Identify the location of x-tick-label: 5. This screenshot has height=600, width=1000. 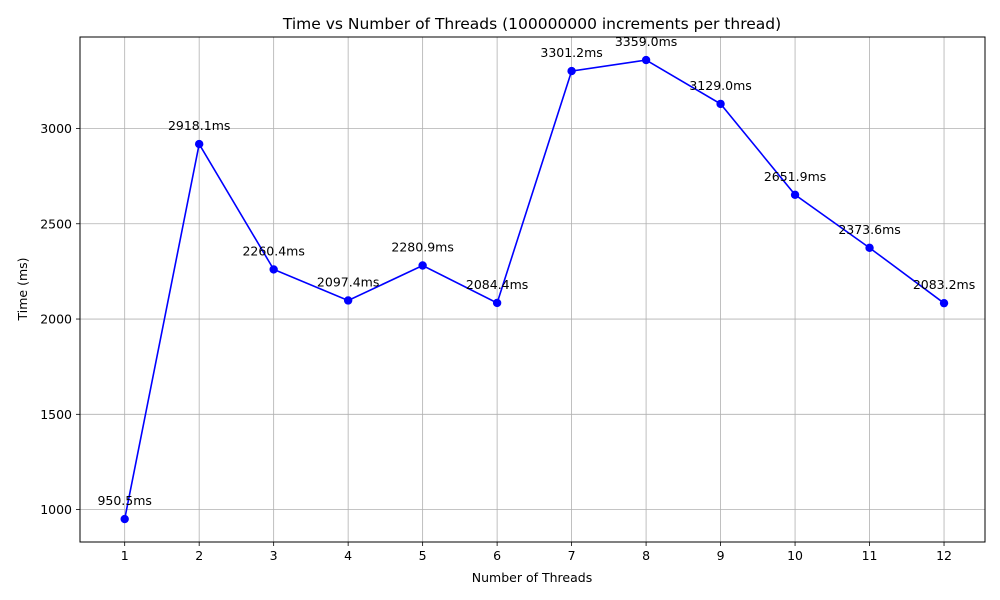
(423, 555).